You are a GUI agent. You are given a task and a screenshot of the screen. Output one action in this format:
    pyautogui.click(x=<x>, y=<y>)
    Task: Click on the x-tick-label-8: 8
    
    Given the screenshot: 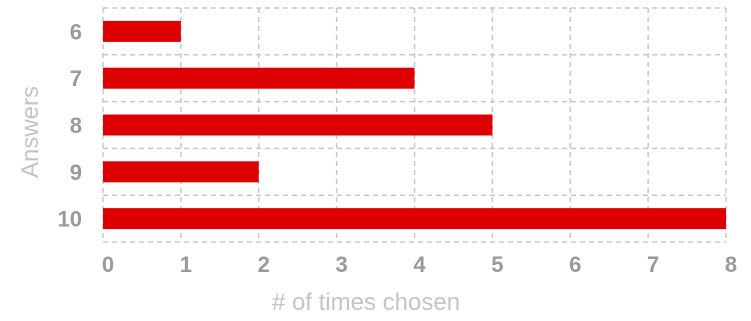 What is the action you would take?
    pyautogui.click(x=731, y=264)
    